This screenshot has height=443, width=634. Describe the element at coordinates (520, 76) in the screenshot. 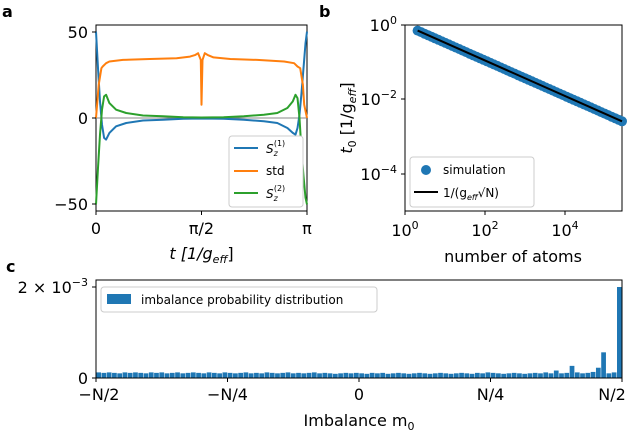

I see `panel-b-fit-line` at that location.